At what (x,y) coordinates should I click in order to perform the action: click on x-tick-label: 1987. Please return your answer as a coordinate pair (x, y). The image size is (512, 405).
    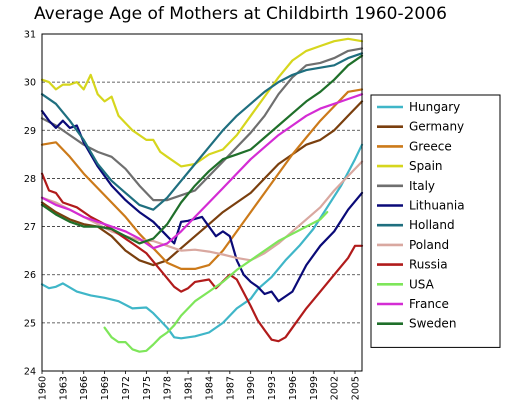
    Looking at the image, I should click on (230, 388).